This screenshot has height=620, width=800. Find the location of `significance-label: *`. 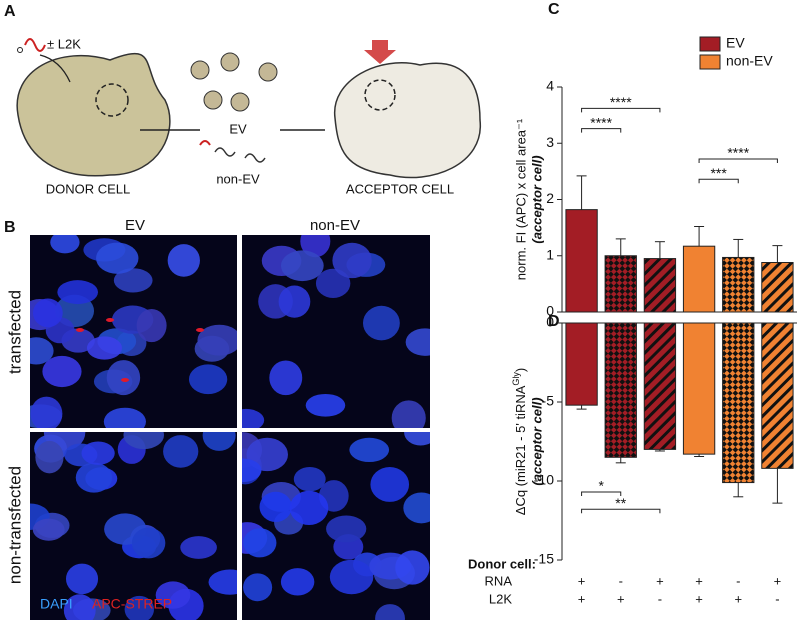

significance-label: * is located at coordinates (601, 486).